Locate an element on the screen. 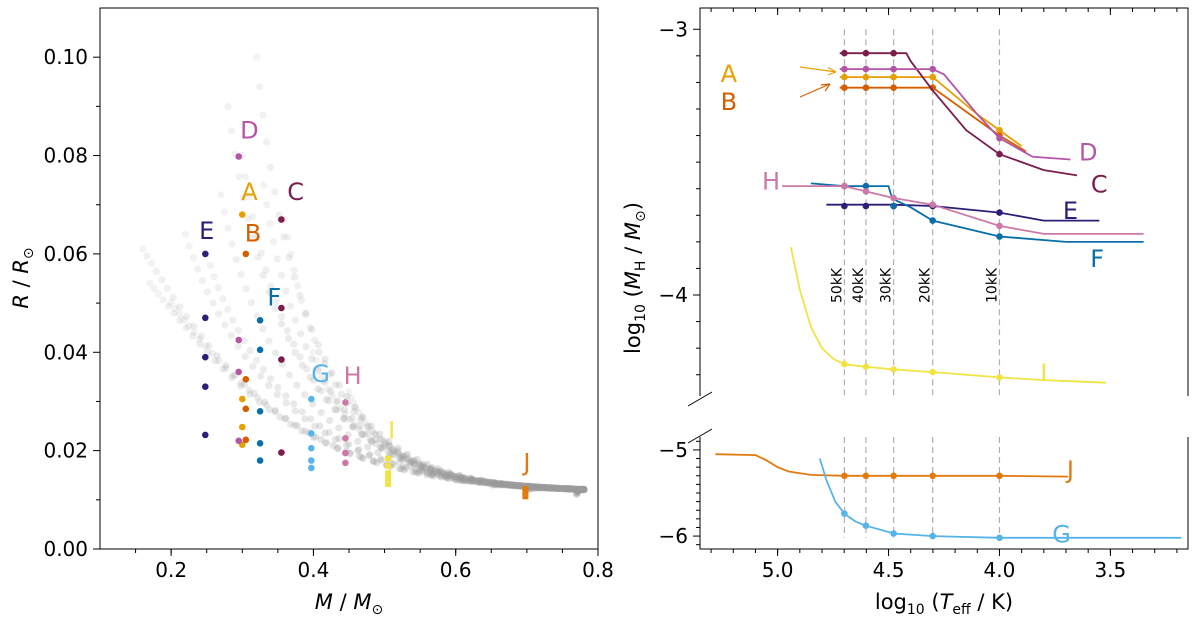 This screenshot has height=621, width=1200. left-y-axis-label: R / R⊙ is located at coordinates (23, 277).